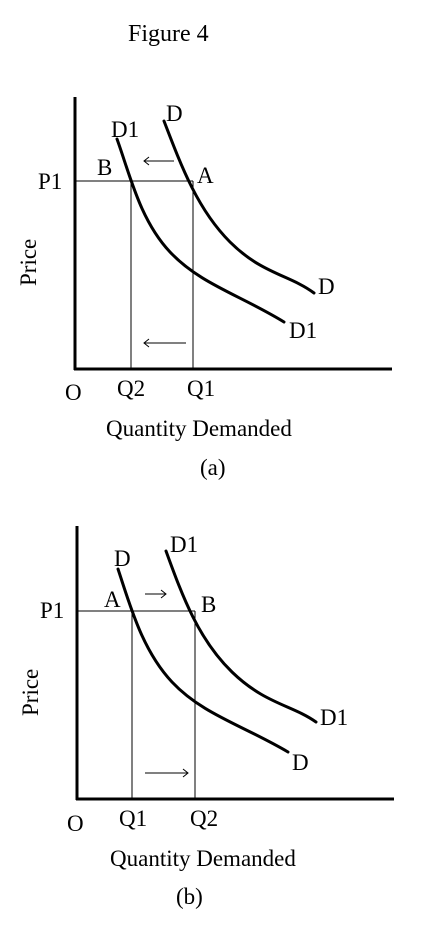  Describe the element at coordinates (239, 207) in the screenshot. I see `panel-a-curve-d` at that location.